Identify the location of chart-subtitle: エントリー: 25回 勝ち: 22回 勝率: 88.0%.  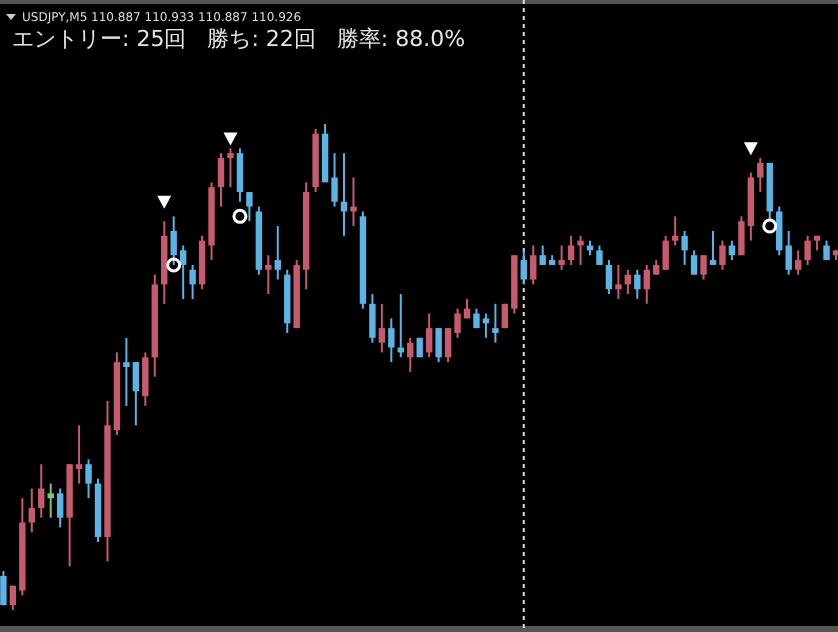
(239, 39).